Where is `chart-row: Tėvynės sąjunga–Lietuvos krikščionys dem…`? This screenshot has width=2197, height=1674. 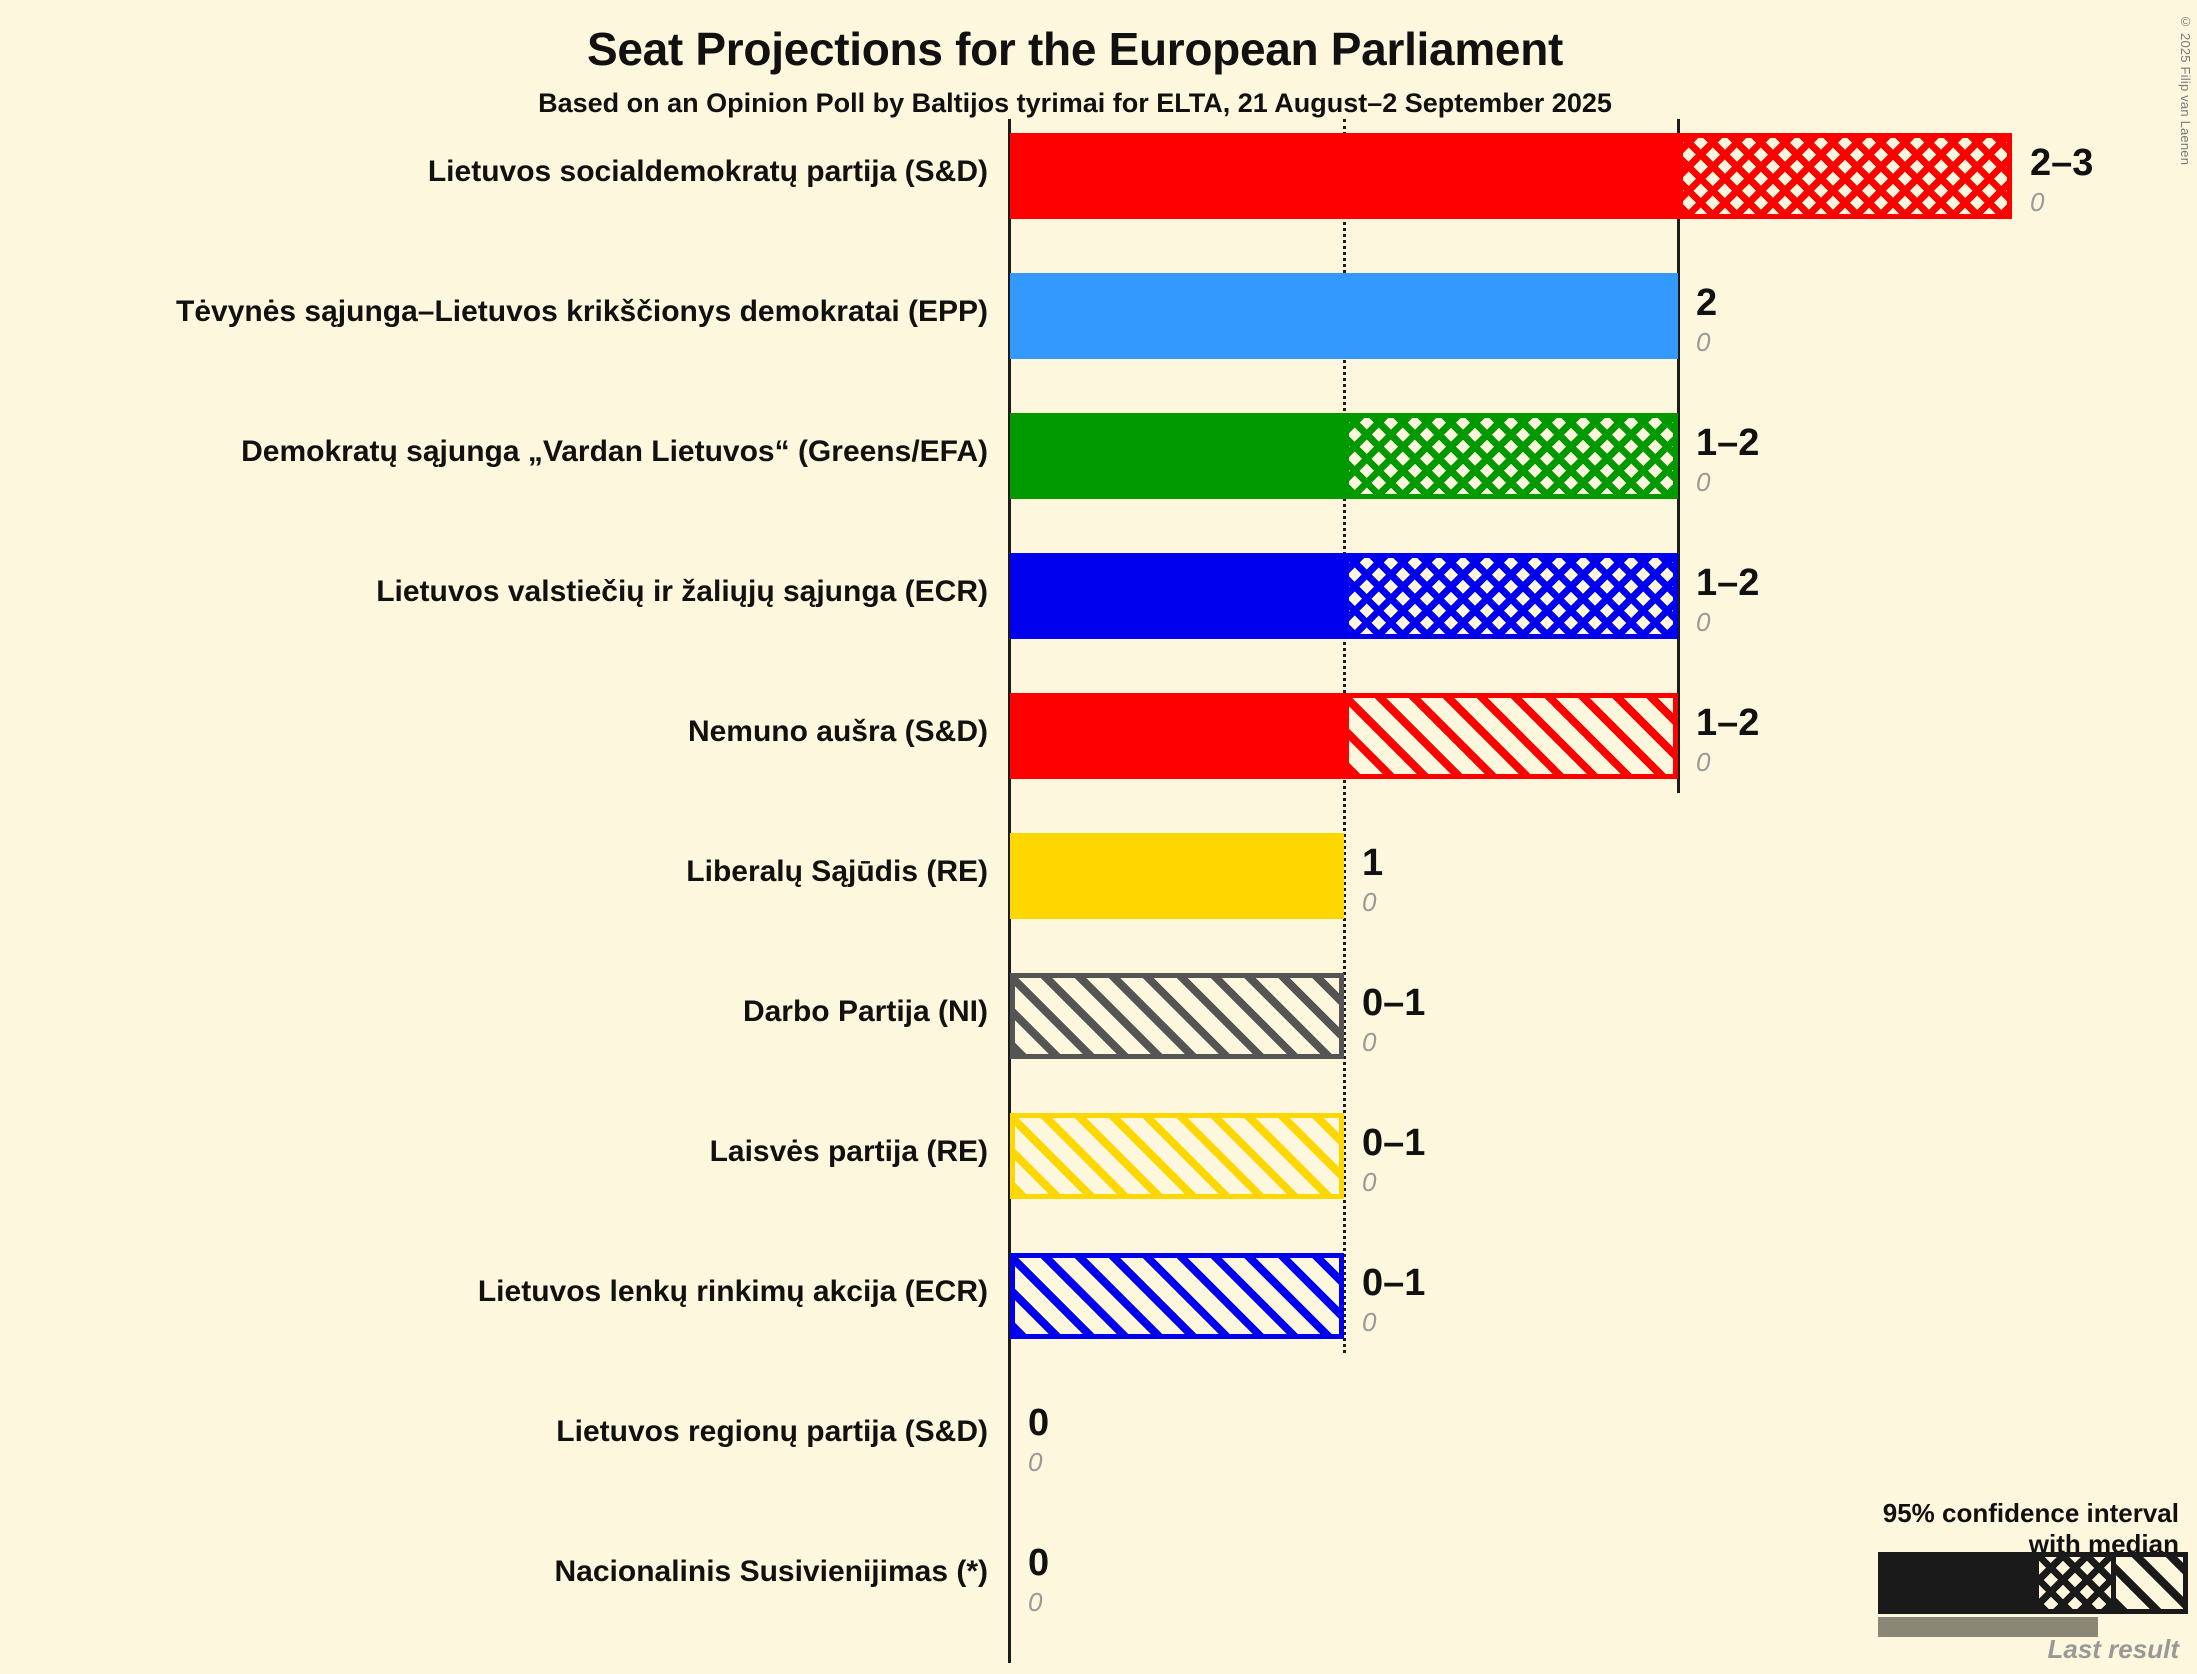 chart-row: Tėvynės sąjunga–Lietuvos krikščionys dem… is located at coordinates (1098, 316).